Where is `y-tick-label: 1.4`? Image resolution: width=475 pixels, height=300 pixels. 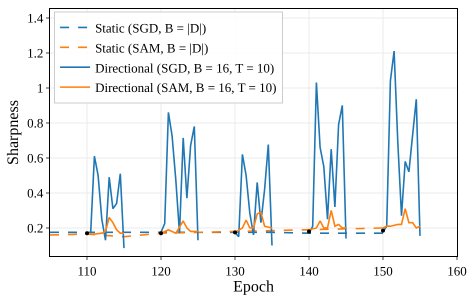 y-tick-label: 1.4 is located at coordinates (35, 18).